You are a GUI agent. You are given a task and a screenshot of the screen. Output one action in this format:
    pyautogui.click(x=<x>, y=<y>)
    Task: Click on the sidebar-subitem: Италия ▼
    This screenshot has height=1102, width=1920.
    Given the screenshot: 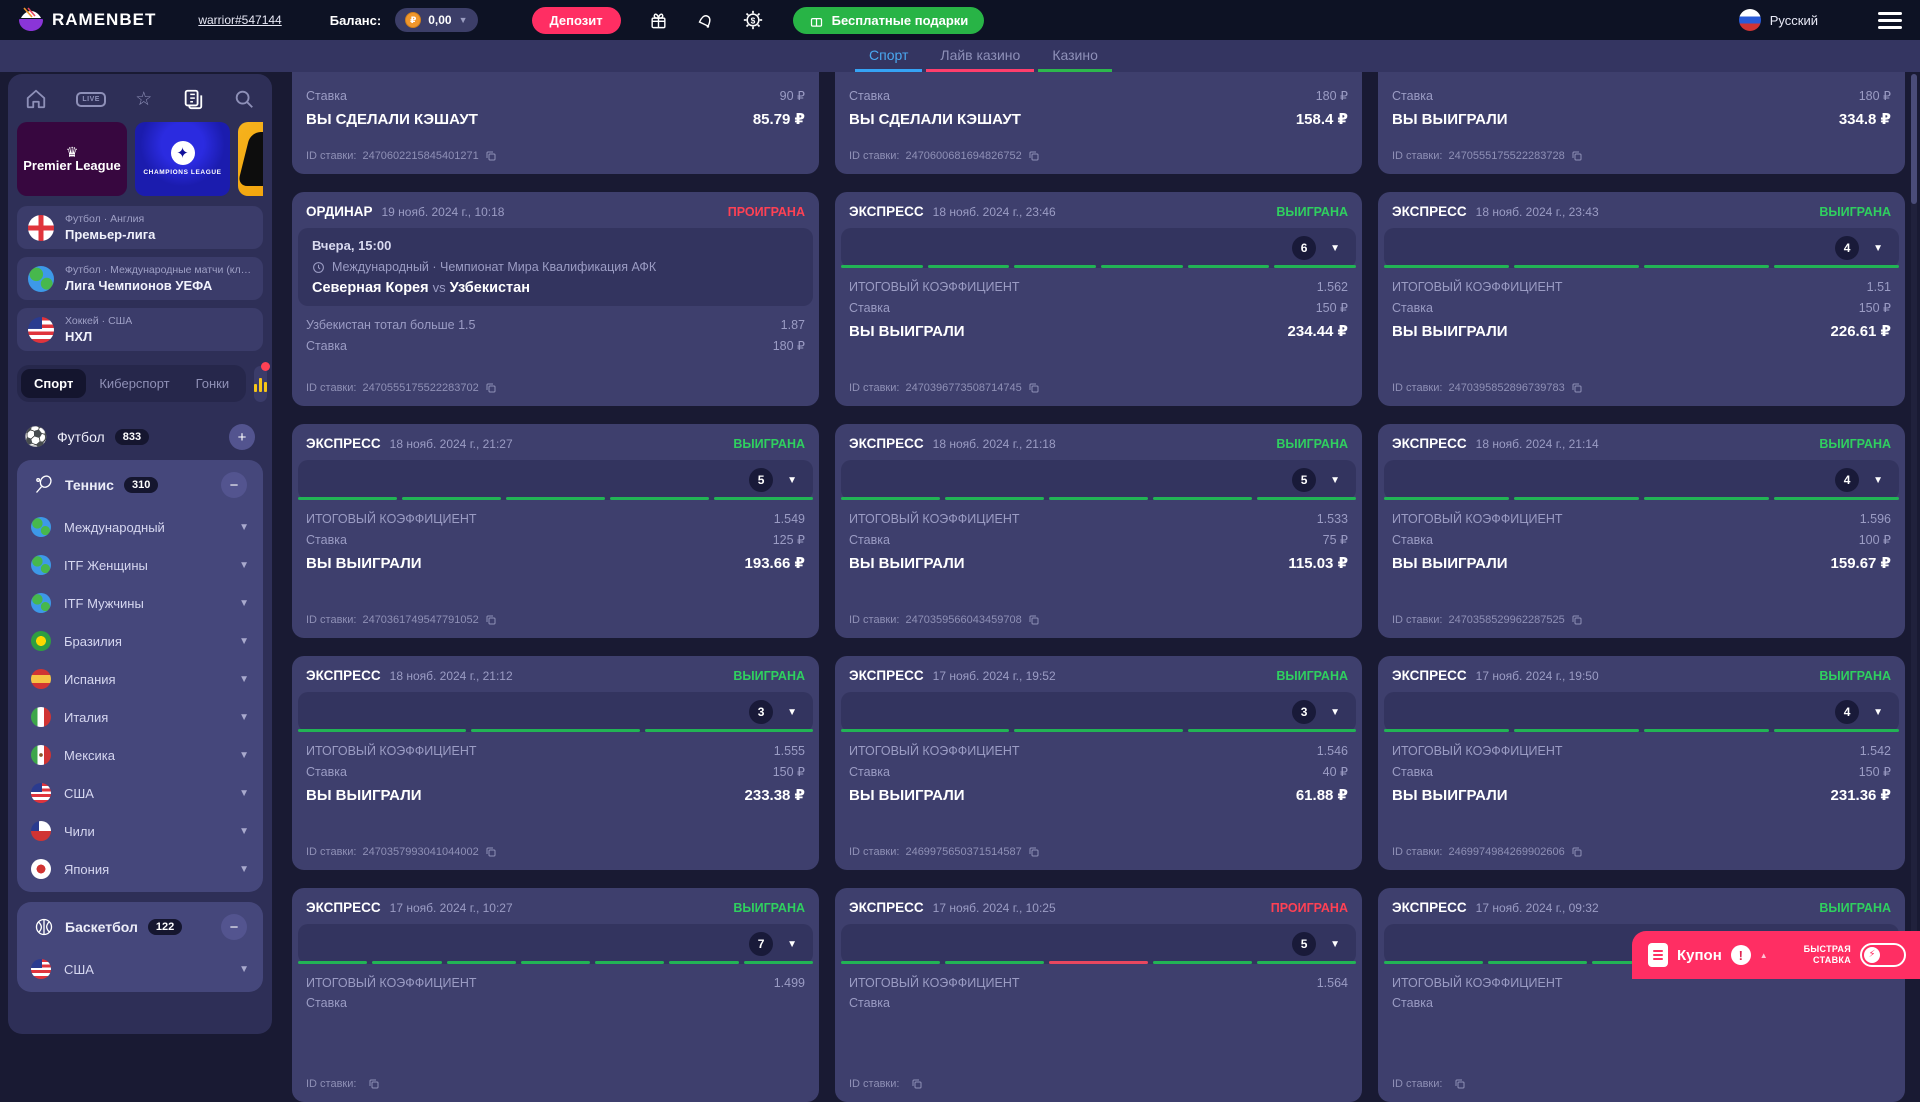 What is the action you would take?
    pyautogui.click(x=140, y=717)
    